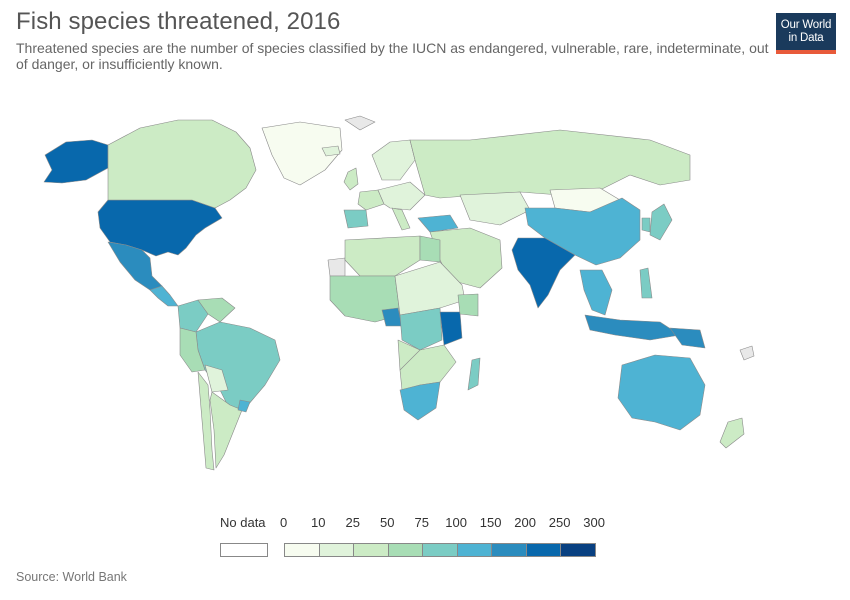 The image size is (850, 600). I want to click on region-united-states, so click(160, 228).